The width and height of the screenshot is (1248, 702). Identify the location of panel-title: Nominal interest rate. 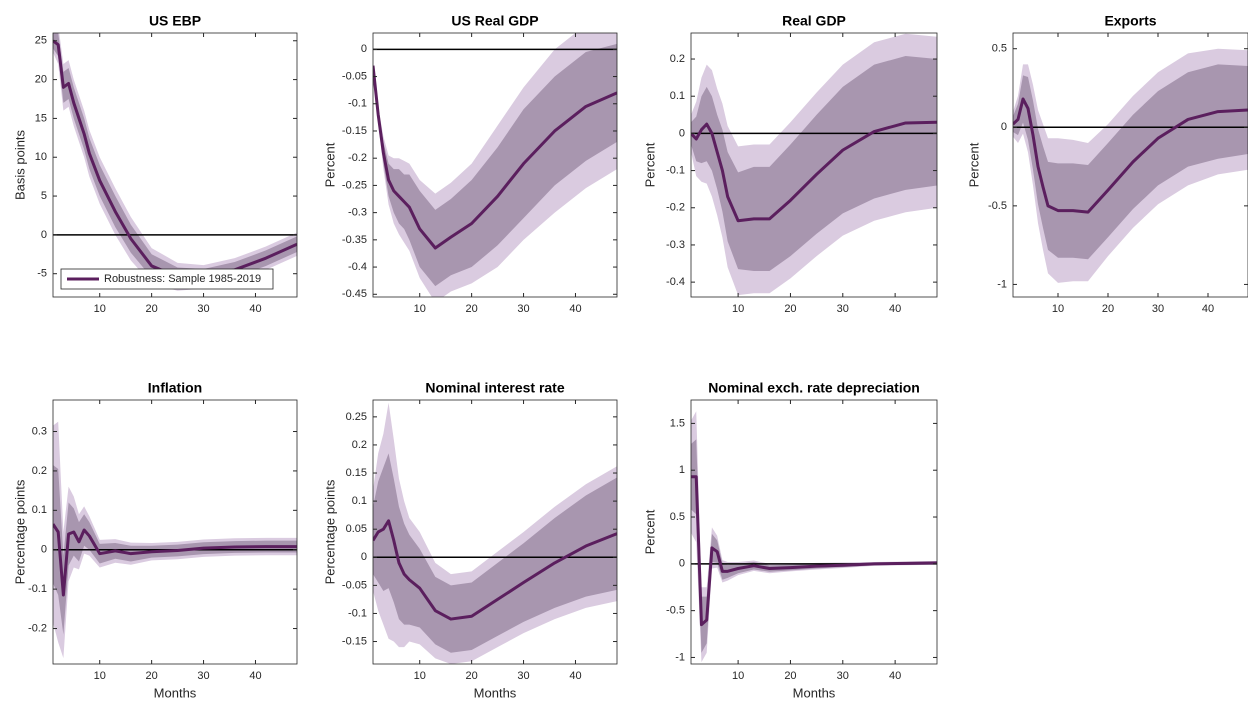
(494, 388).